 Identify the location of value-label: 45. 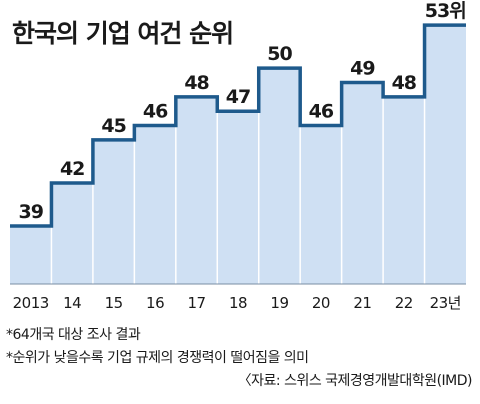
(113, 126).